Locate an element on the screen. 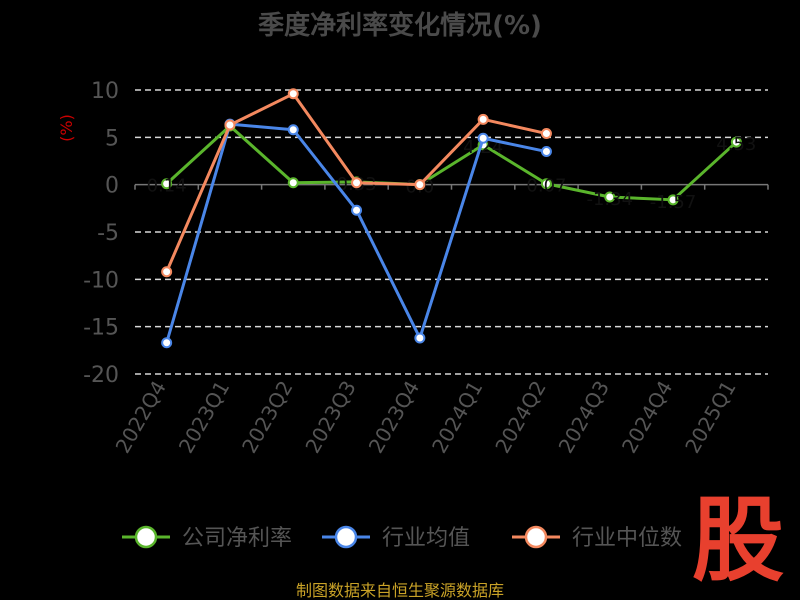 The height and width of the screenshot is (600, 800). legend-label: 行业中位数 is located at coordinates (627, 538).